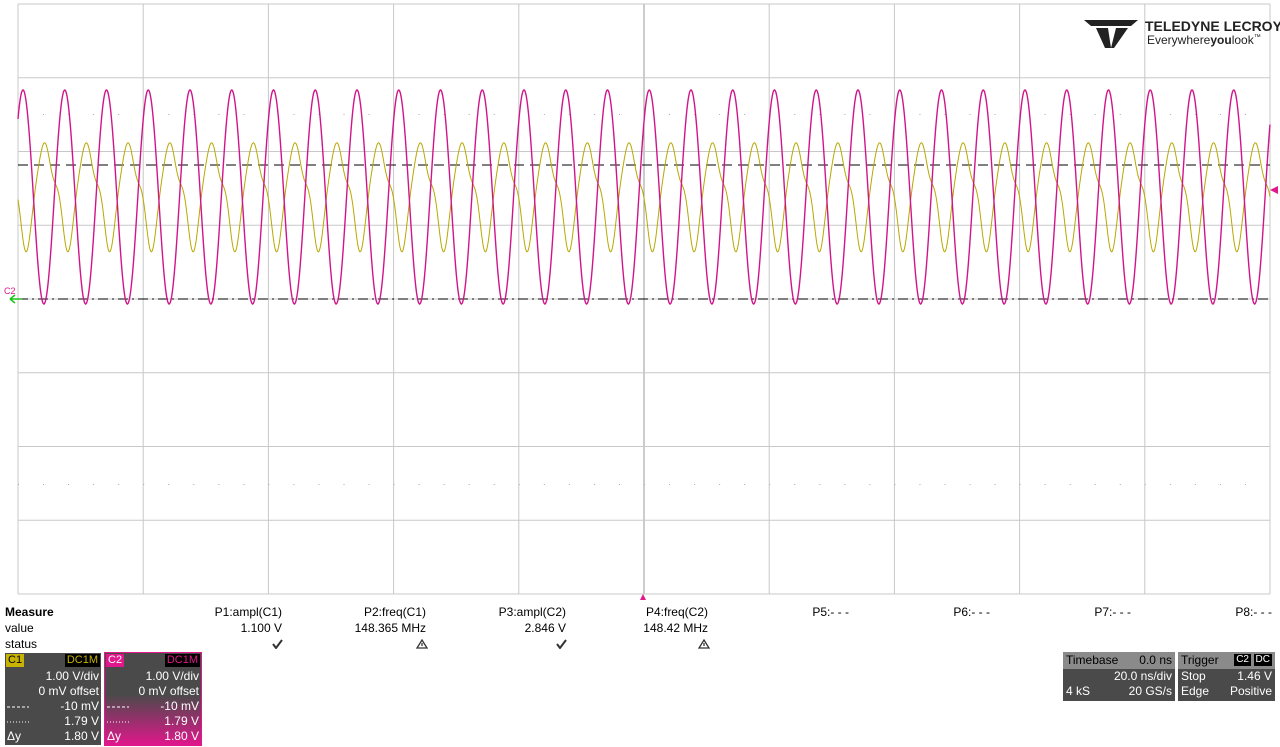 The image size is (1280, 747). What do you see at coordinates (15, 299) in the screenshot?
I see `ground-marker` at bounding box center [15, 299].